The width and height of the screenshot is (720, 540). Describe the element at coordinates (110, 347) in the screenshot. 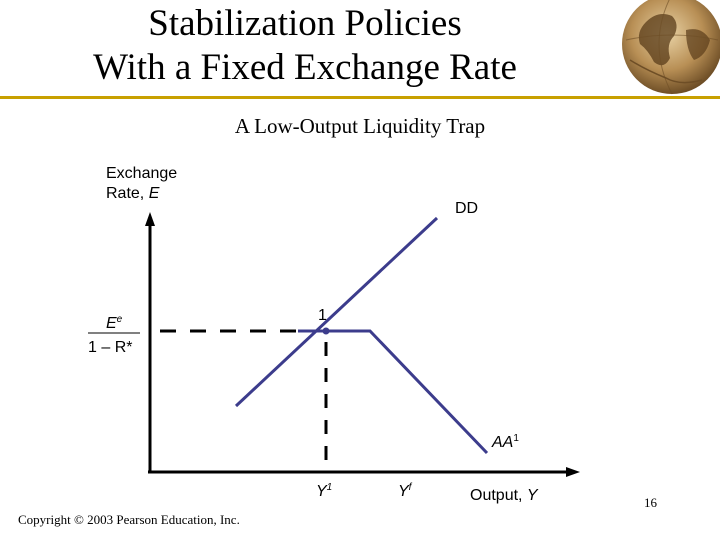

I see `expected-rate-denominator: 1 – R*` at that location.